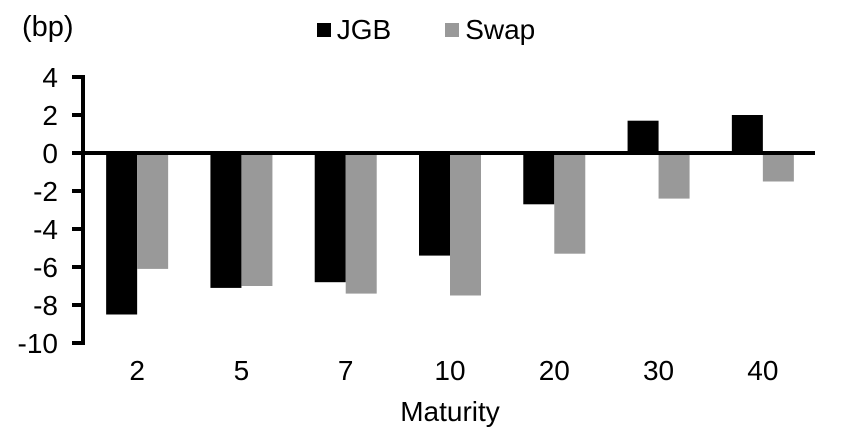  Describe the element at coordinates (449, 370) in the screenshot. I see `x-tick-label: 10` at that location.